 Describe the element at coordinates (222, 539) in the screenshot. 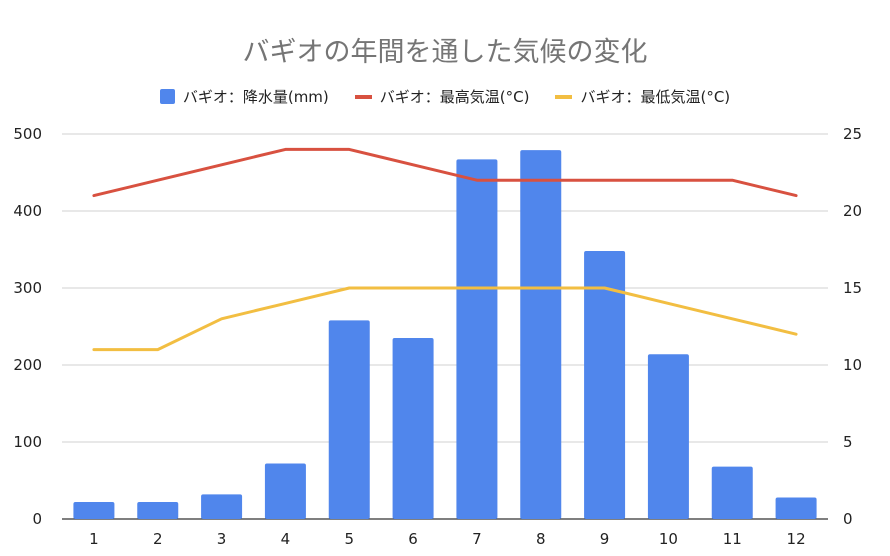

I see `x-tick-label: 3` at that location.